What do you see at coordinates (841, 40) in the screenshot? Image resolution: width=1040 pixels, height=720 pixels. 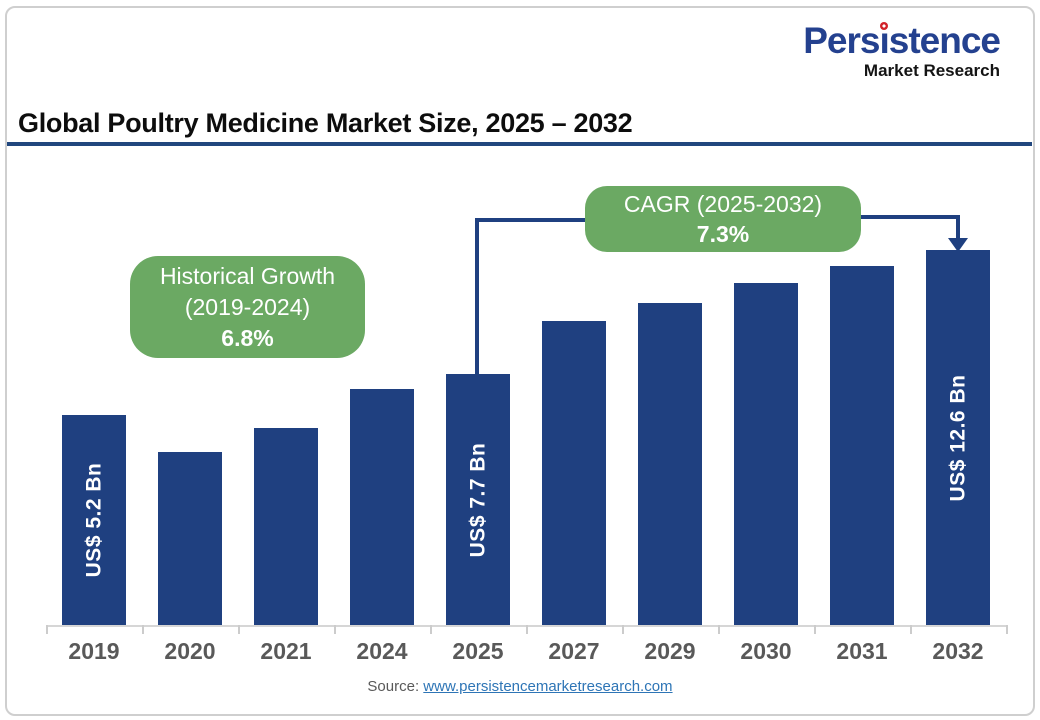 I see `logo-text-pre: Pers` at bounding box center [841, 40].